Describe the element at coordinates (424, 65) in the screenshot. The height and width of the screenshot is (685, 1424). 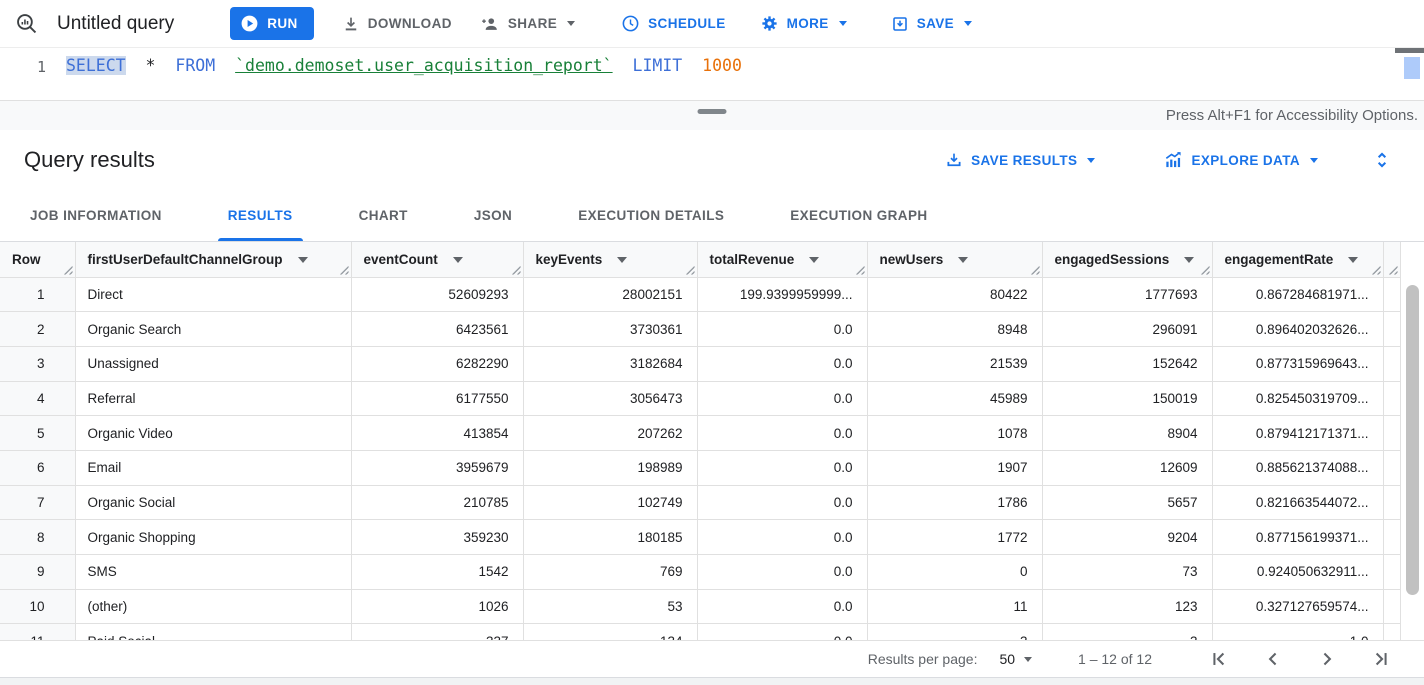
I see `sql-table-reference-link: `demo.demoset.user_acquisition_report`` at that location.